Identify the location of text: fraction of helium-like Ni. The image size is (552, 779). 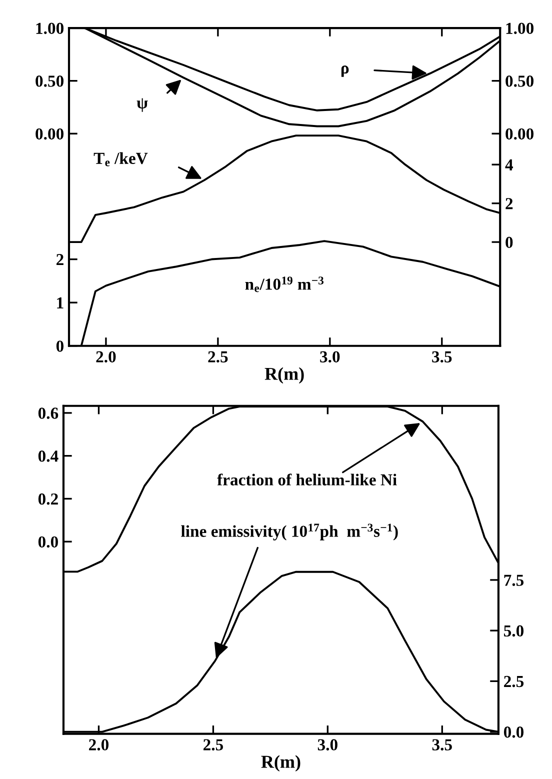
(307, 480).